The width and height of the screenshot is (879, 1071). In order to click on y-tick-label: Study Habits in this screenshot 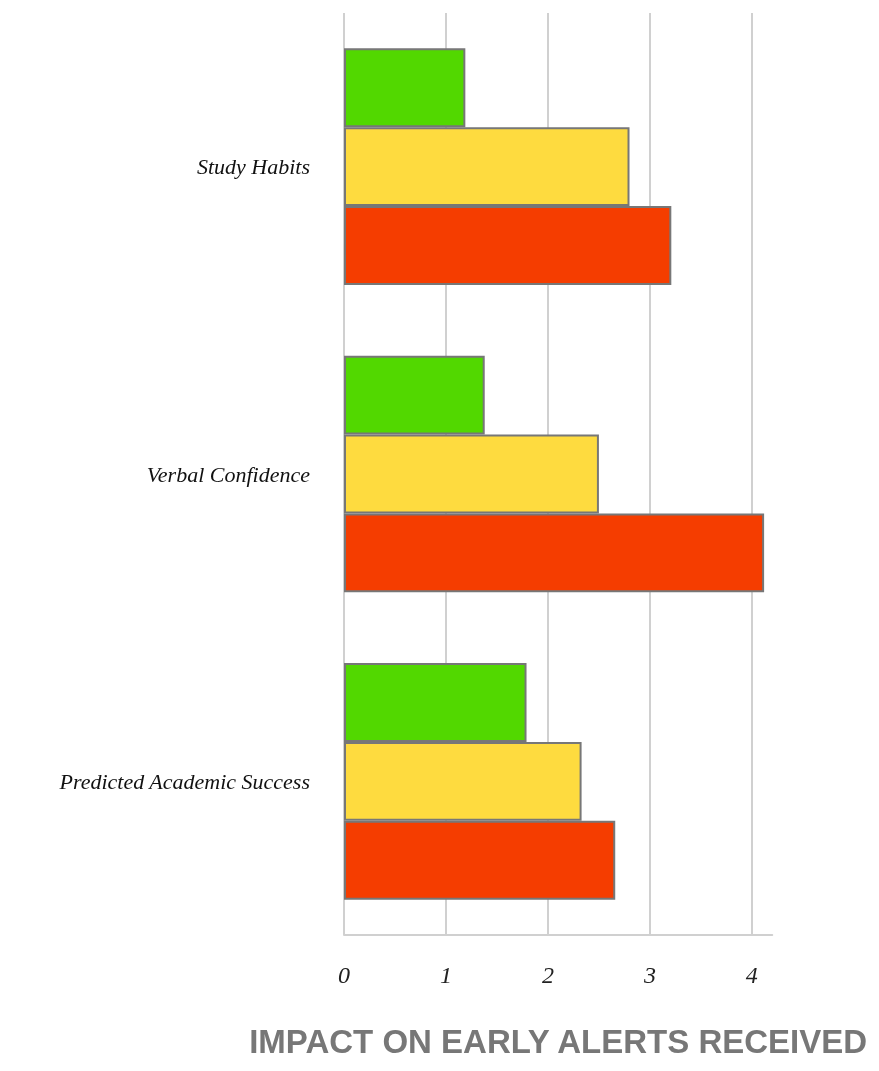, I will do `click(253, 167)`.